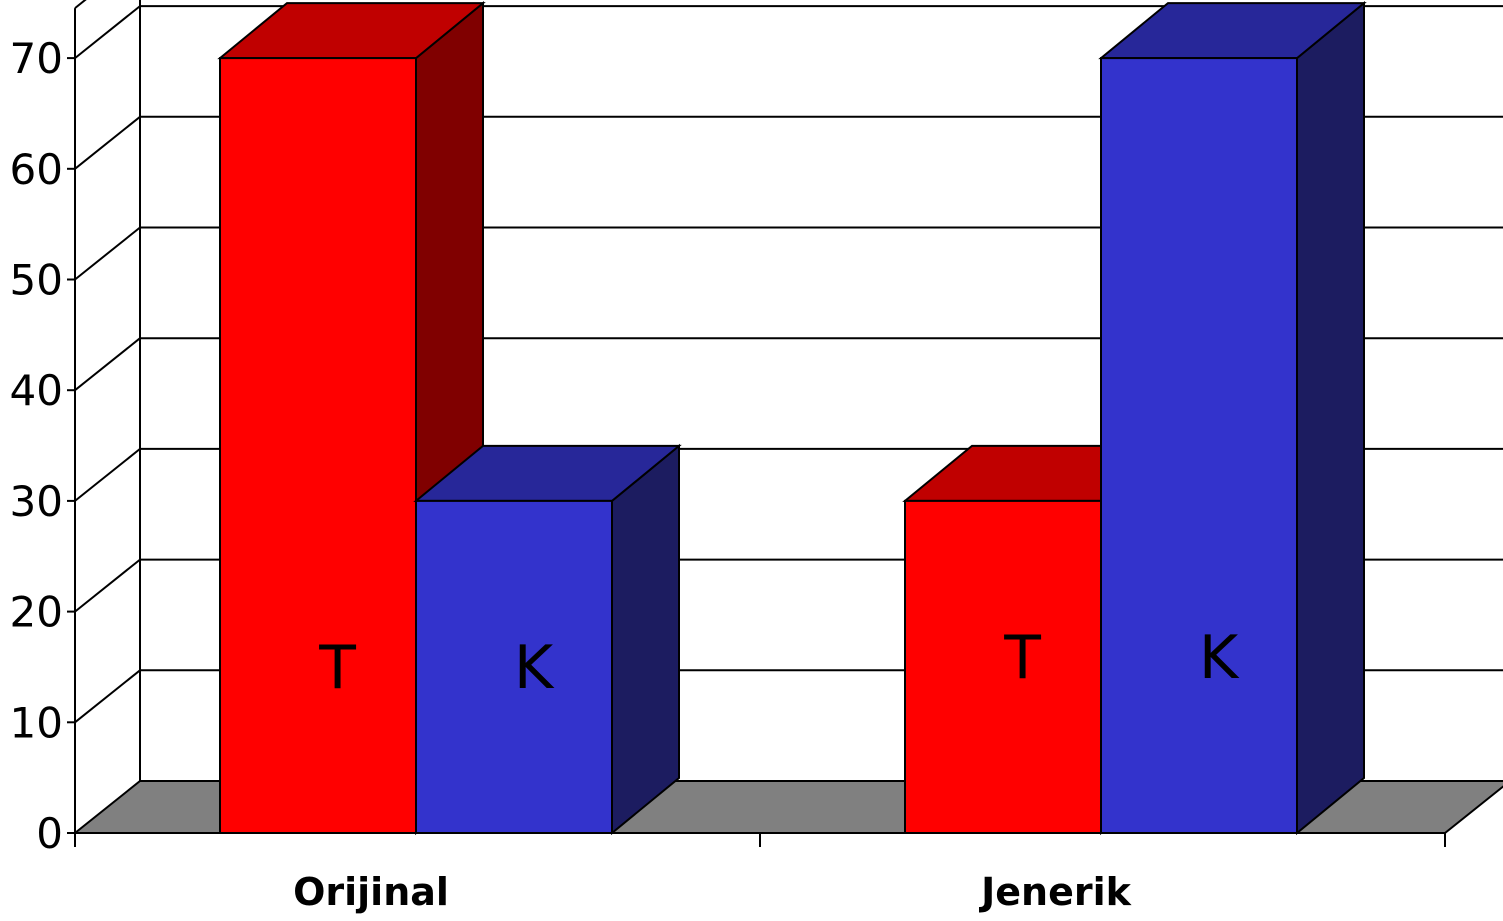  I want to click on x-category-label: Orijinal, so click(371, 892).